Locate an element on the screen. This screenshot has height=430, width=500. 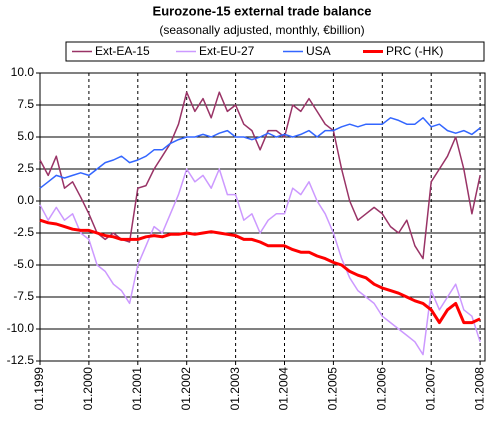
x-tick-label: 01.2004 is located at coordinates (284, 389).